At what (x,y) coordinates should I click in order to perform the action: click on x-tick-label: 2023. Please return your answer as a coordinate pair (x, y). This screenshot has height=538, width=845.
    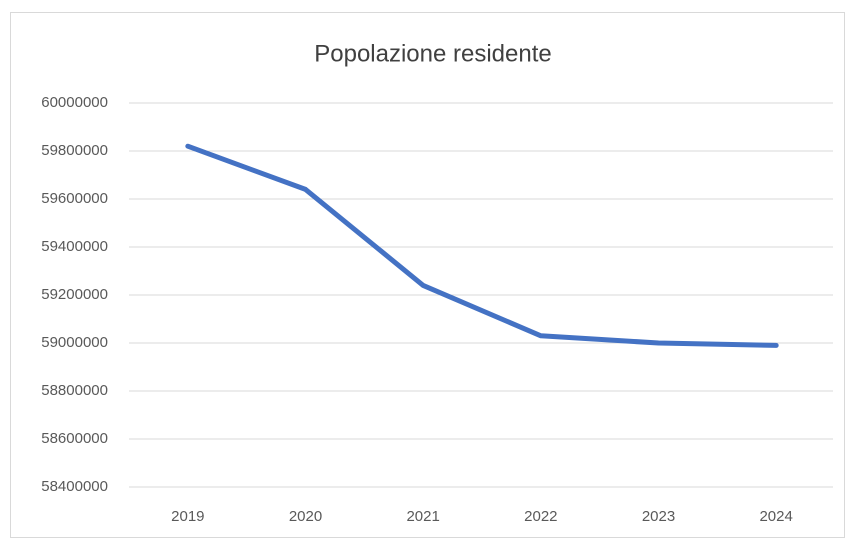
    Looking at the image, I should click on (658, 516).